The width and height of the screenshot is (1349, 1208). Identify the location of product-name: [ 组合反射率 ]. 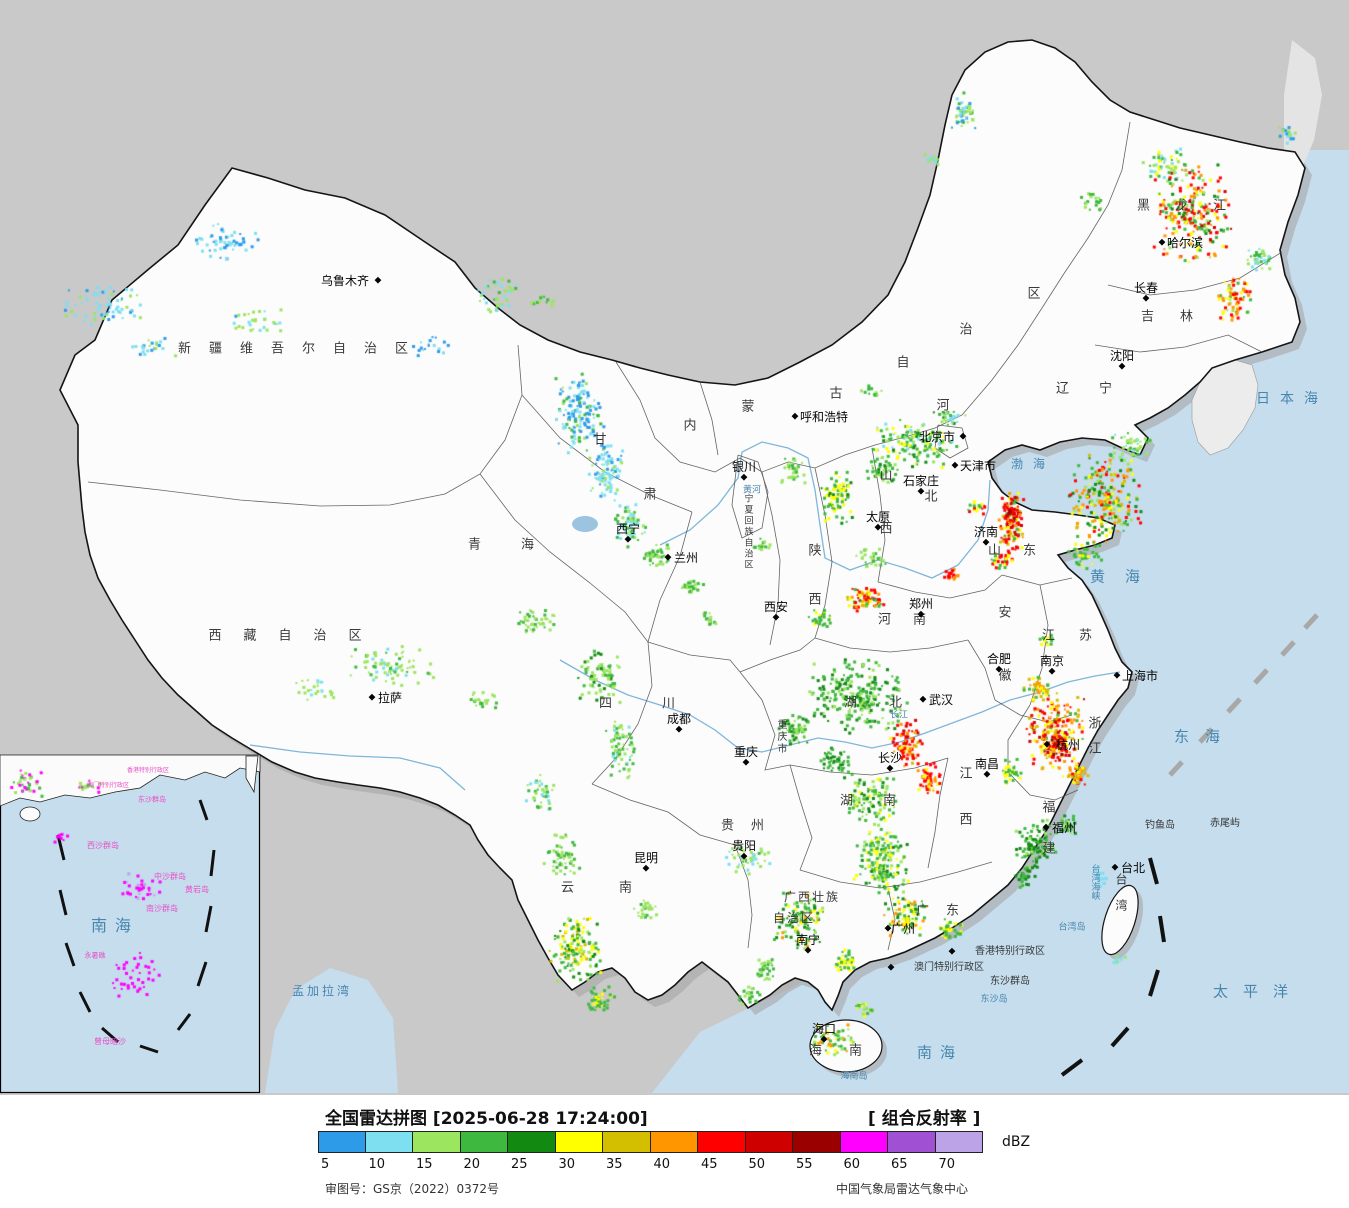
(924, 1119).